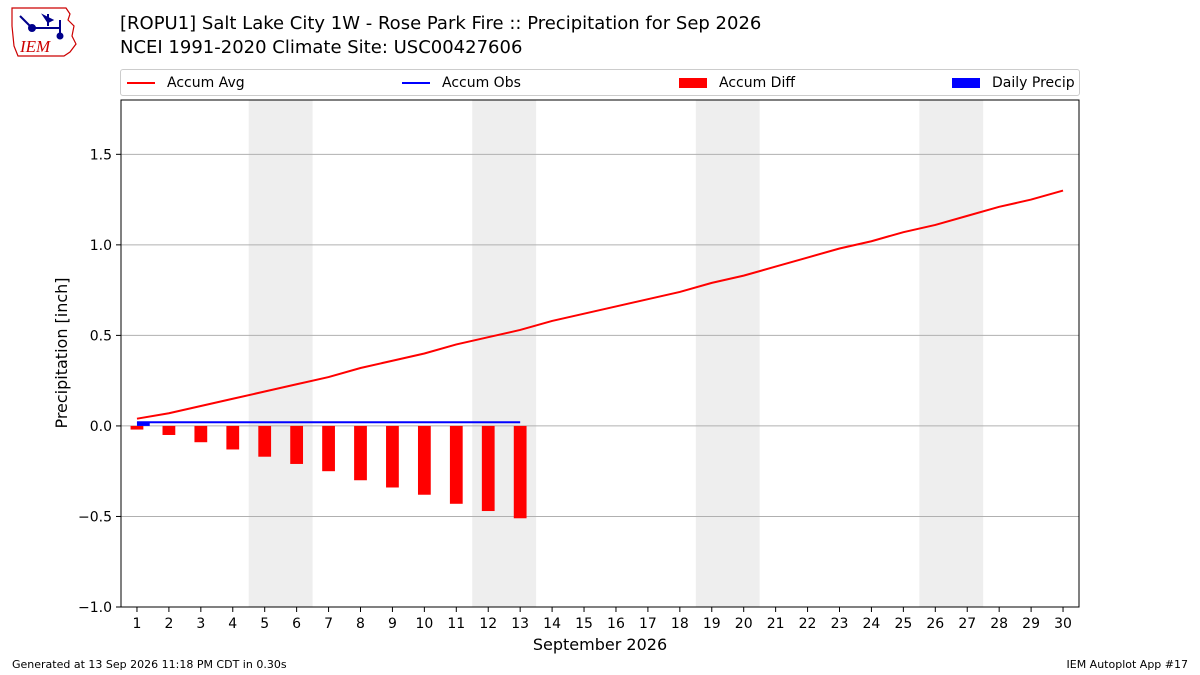 The image size is (1200, 675). Describe the element at coordinates (840, 624) in the screenshot. I see `x-tick-label: 23` at that location.